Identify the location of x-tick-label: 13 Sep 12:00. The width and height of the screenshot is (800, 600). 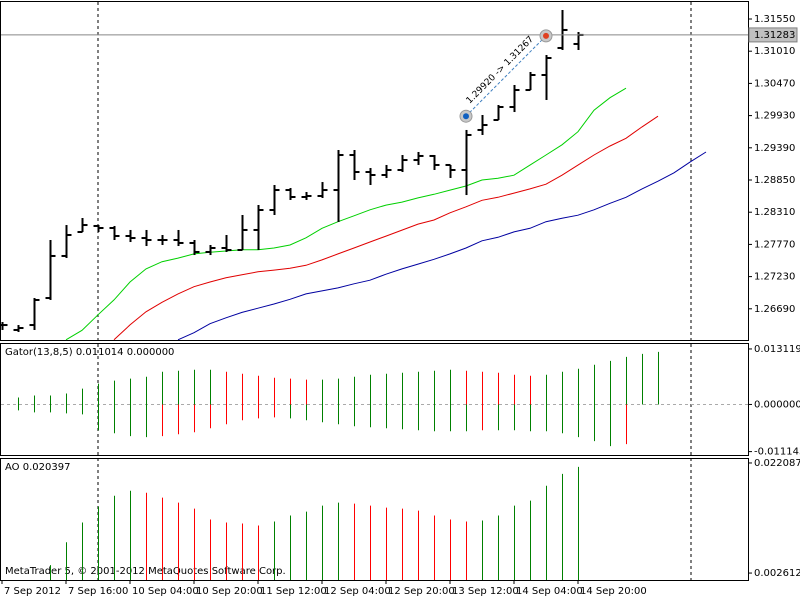
(485, 591).